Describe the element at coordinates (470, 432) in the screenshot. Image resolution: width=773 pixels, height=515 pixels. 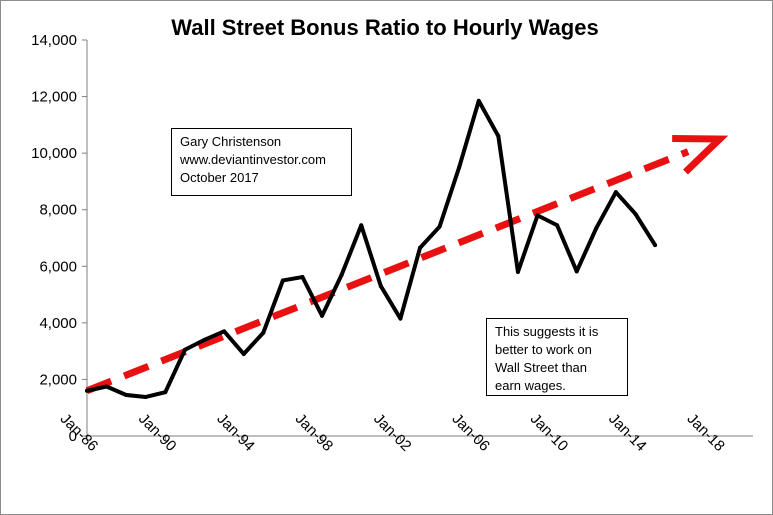
I see `x-tick-label: Jan-06` at that location.